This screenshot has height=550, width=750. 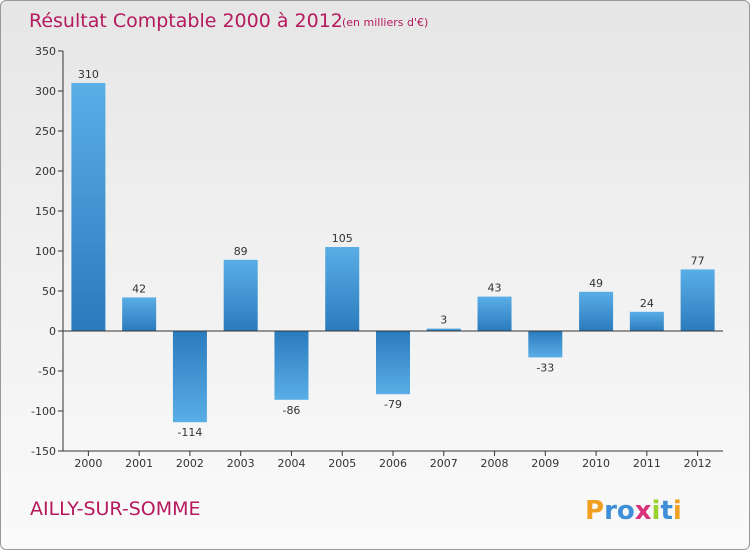 What do you see at coordinates (241, 251) in the screenshot?
I see `data-label: 89` at bounding box center [241, 251].